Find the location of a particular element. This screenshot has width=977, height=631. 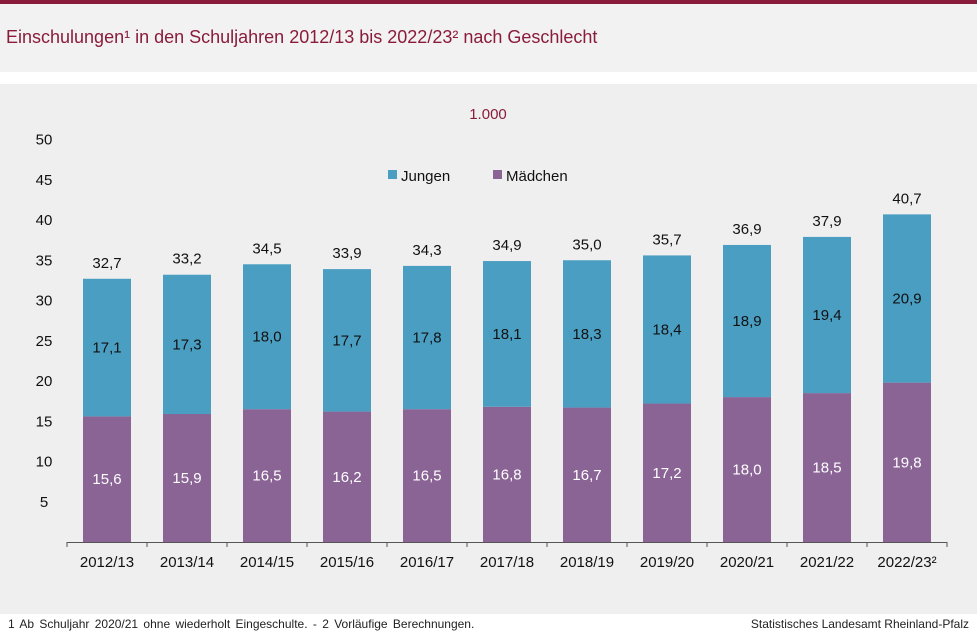

x-tick-label: 2017/18 is located at coordinates (507, 562).